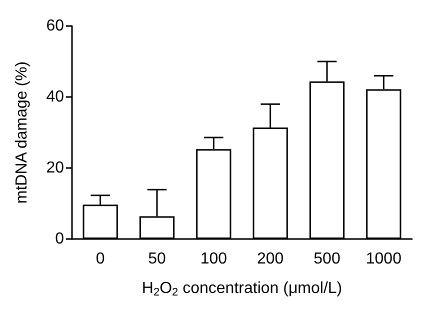 This screenshot has width=430, height=327. Describe the element at coordinates (55, 97) in the screenshot. I see `y-tick-label: 40` at that location.